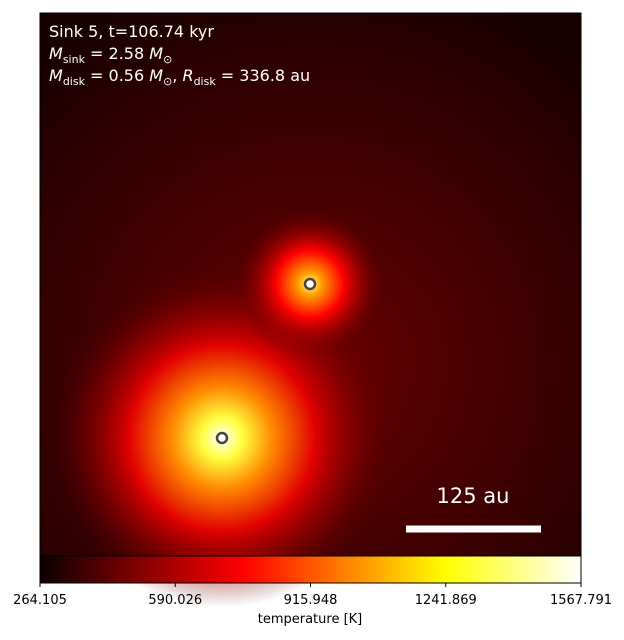  I want to click on info-segment: R, so click(187, 75).